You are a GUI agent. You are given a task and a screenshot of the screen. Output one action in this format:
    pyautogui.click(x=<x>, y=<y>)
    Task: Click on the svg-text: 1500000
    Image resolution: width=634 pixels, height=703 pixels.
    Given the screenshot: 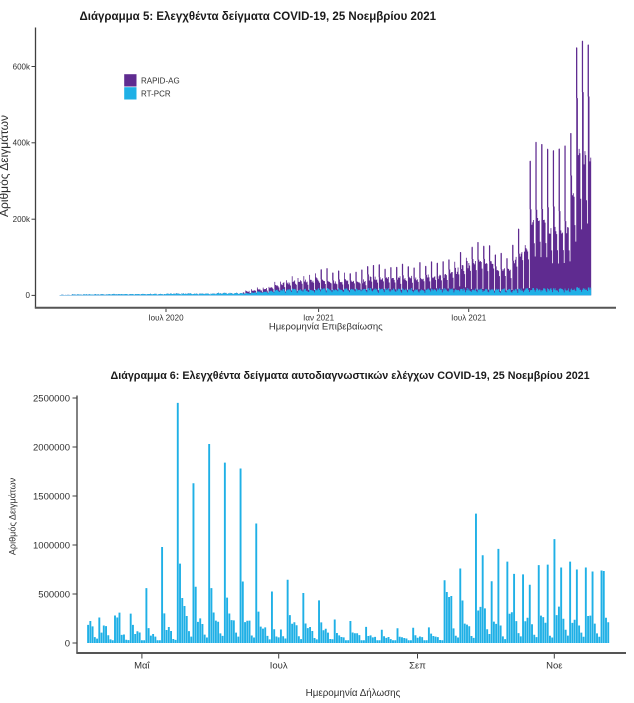 What is the action you would take?
    pyautogui.click(x=51, y=496)
    